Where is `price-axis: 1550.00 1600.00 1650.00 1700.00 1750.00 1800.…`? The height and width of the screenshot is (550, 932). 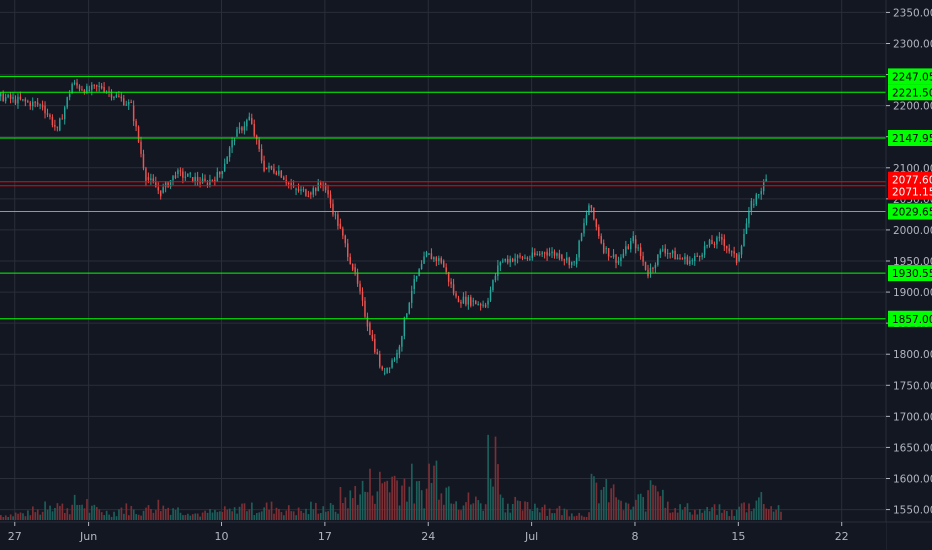 price-axis: 1550.00 1600.00 1650.00 1700.00 1750.00 1800.… is located at coordinates (908, 275).